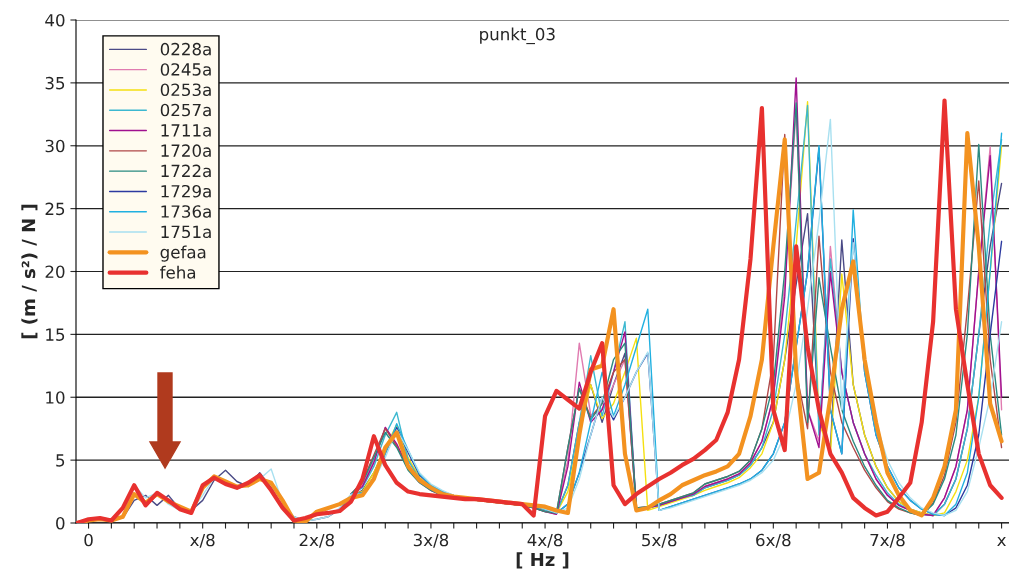  Describe the element at coordinates (60, 523) in the screenshot. I see `y-tick-label: 0` at that location.